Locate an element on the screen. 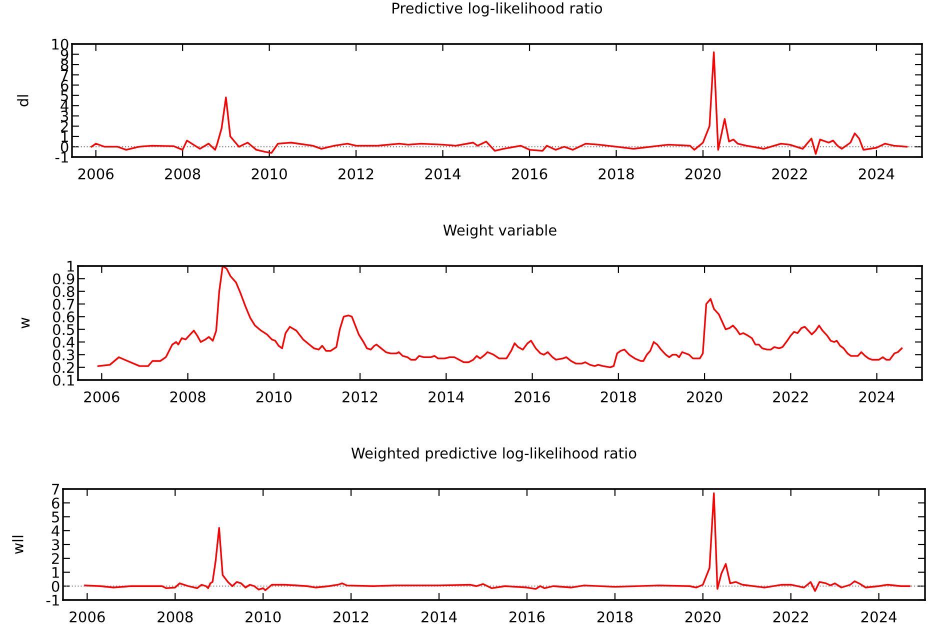 The height and width of the screenshot is (643, 928). y-tick-label: 8 is located at coordinates (64, 64).